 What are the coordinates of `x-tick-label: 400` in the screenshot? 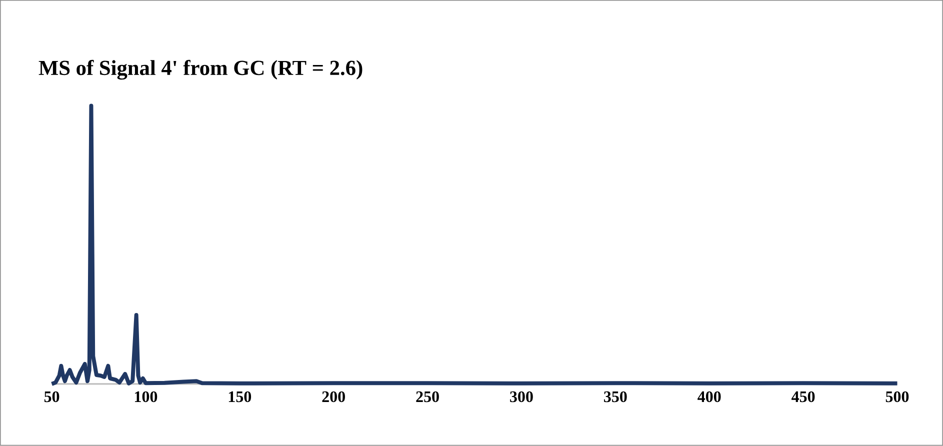 It's located at (709, 396).